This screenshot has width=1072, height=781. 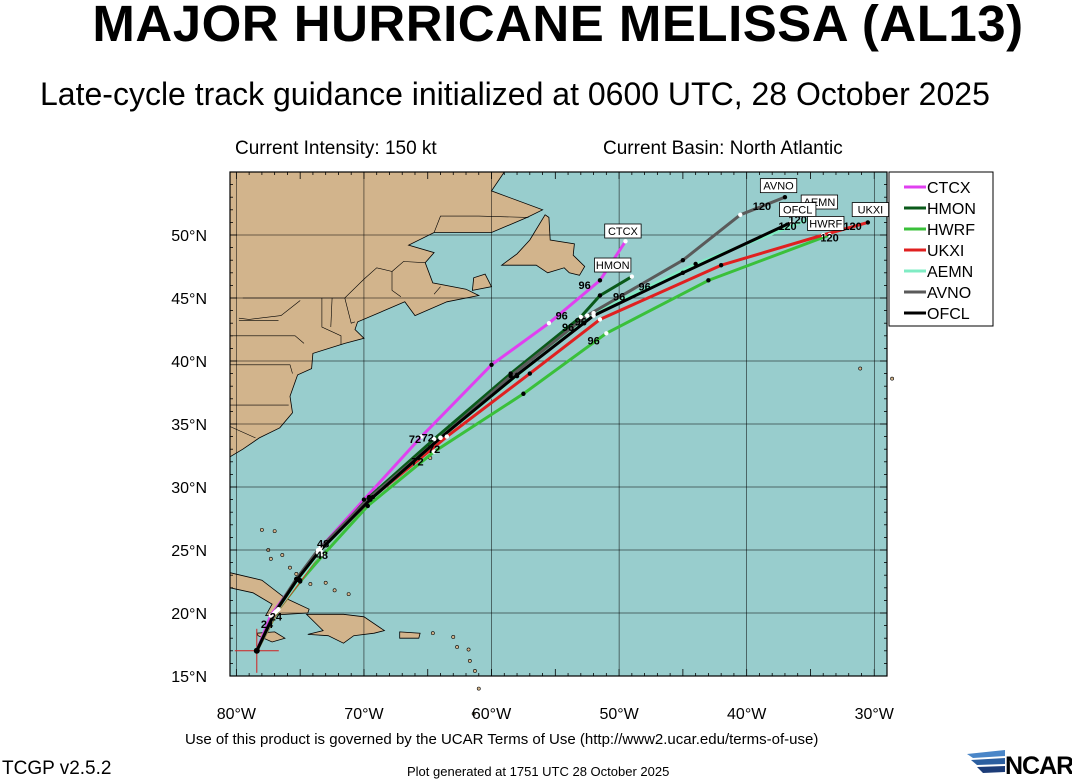 I want to click on legend-label-aemn: AEMN, so click(x=950, y=272).